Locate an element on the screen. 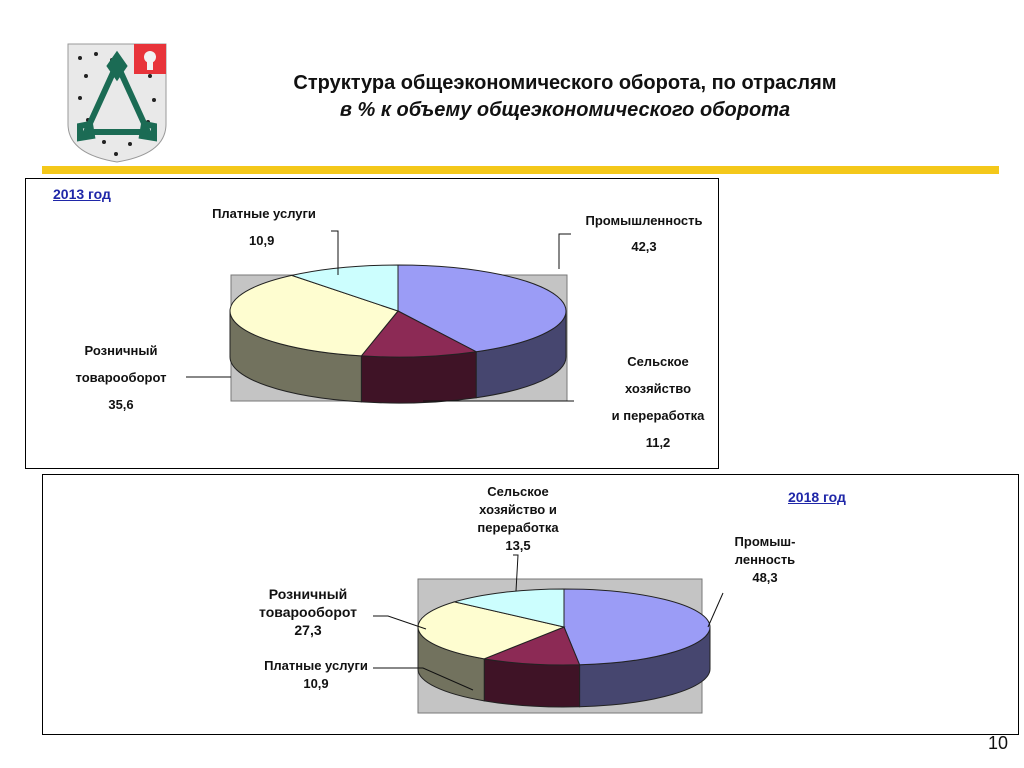 This screenshot has width=1024, height=768. year-label-2018: 2018 год is located at coordinates (817, 497).